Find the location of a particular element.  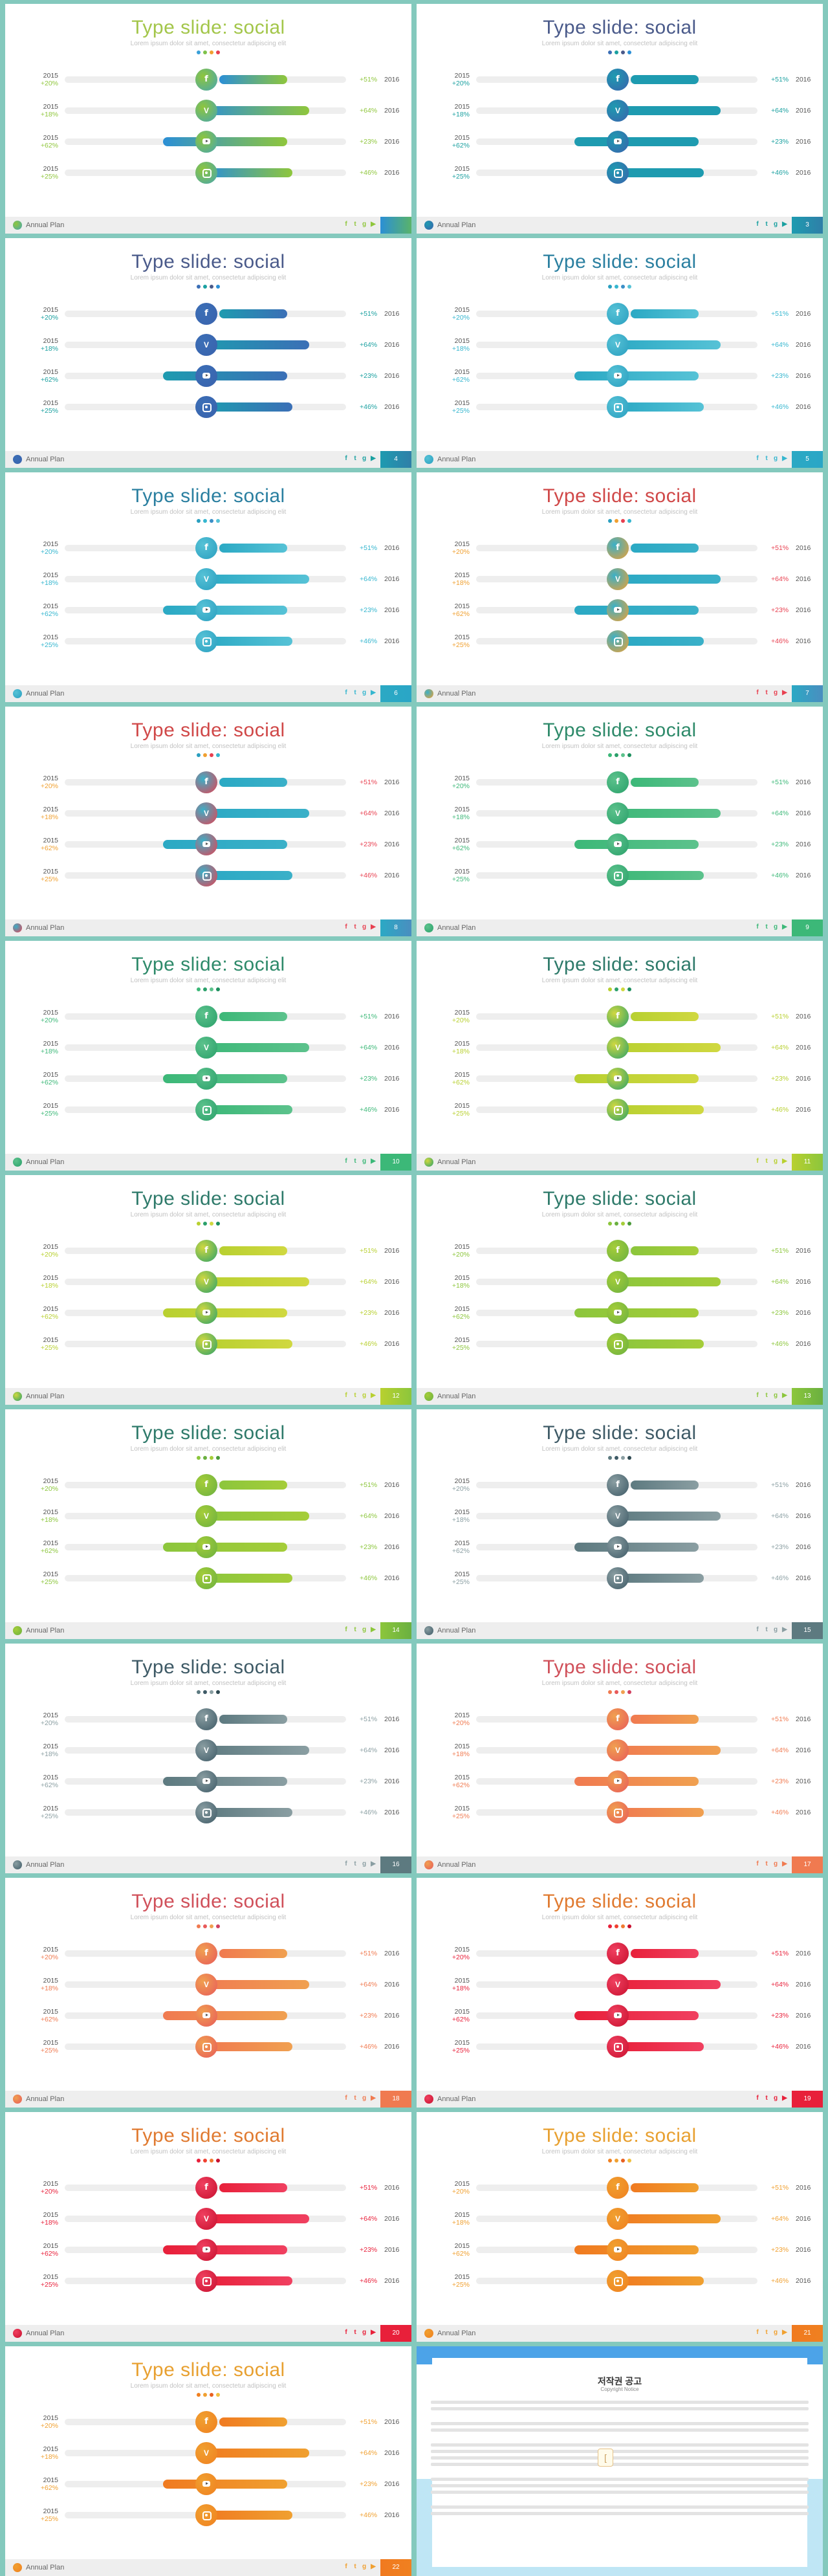

copyright-slide: 저작권 공고 Copyright Notice [ is located at coordinates (620, 2461).